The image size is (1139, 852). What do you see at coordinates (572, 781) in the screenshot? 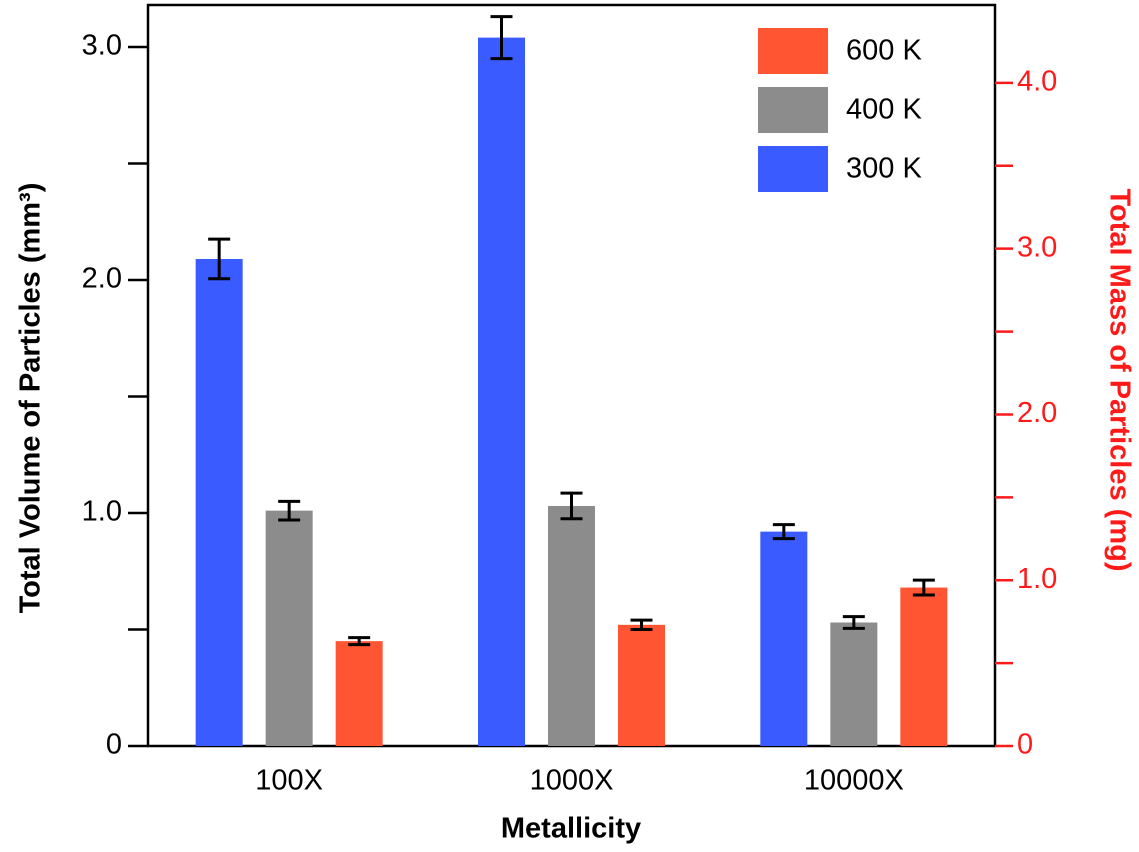
I see `x-tick-label: 1000X` at bounding box center [572, 781].